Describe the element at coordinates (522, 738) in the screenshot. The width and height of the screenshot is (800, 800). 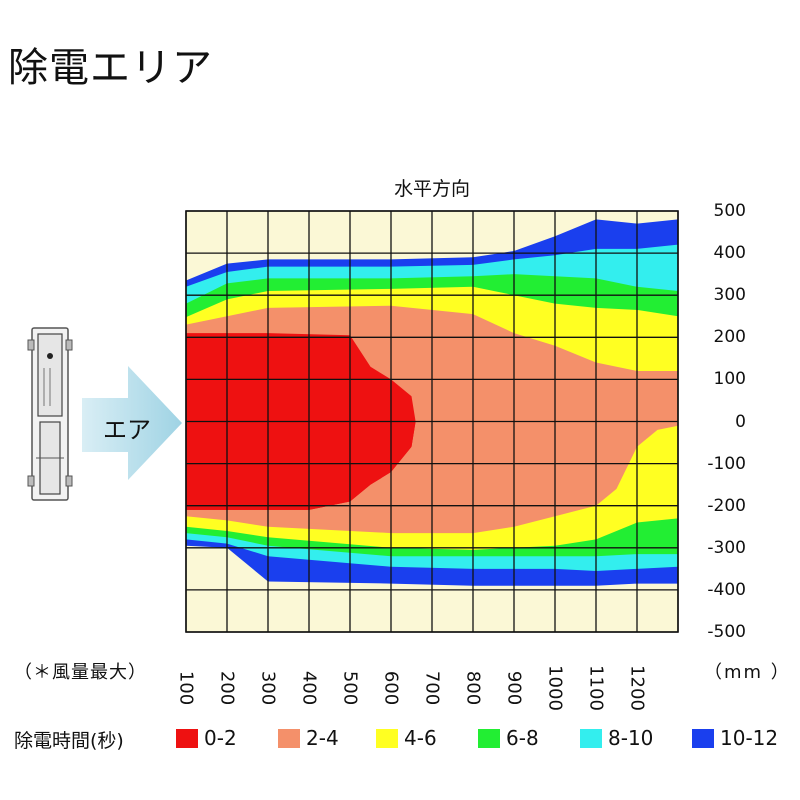
I see `legend-label: 6-8` at that location.